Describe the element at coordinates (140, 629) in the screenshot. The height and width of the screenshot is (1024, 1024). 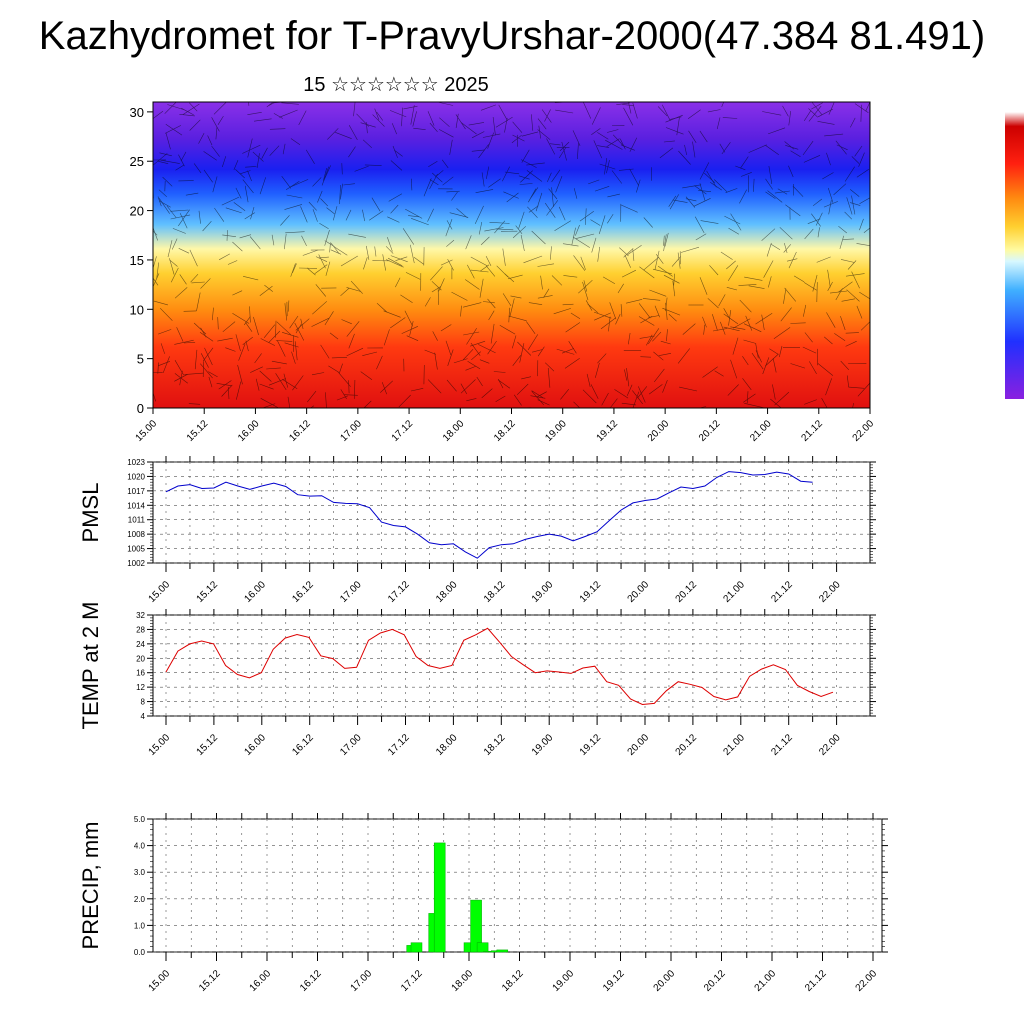
I see `y-tick-label: 28` at that location.